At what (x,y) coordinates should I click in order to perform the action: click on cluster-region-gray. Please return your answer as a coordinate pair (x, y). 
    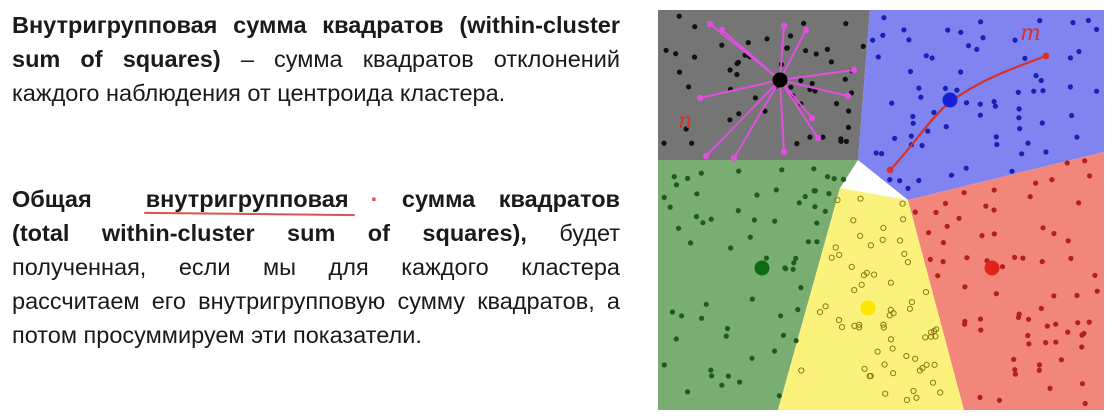
    Looking at the image, I should click on (764, 85).